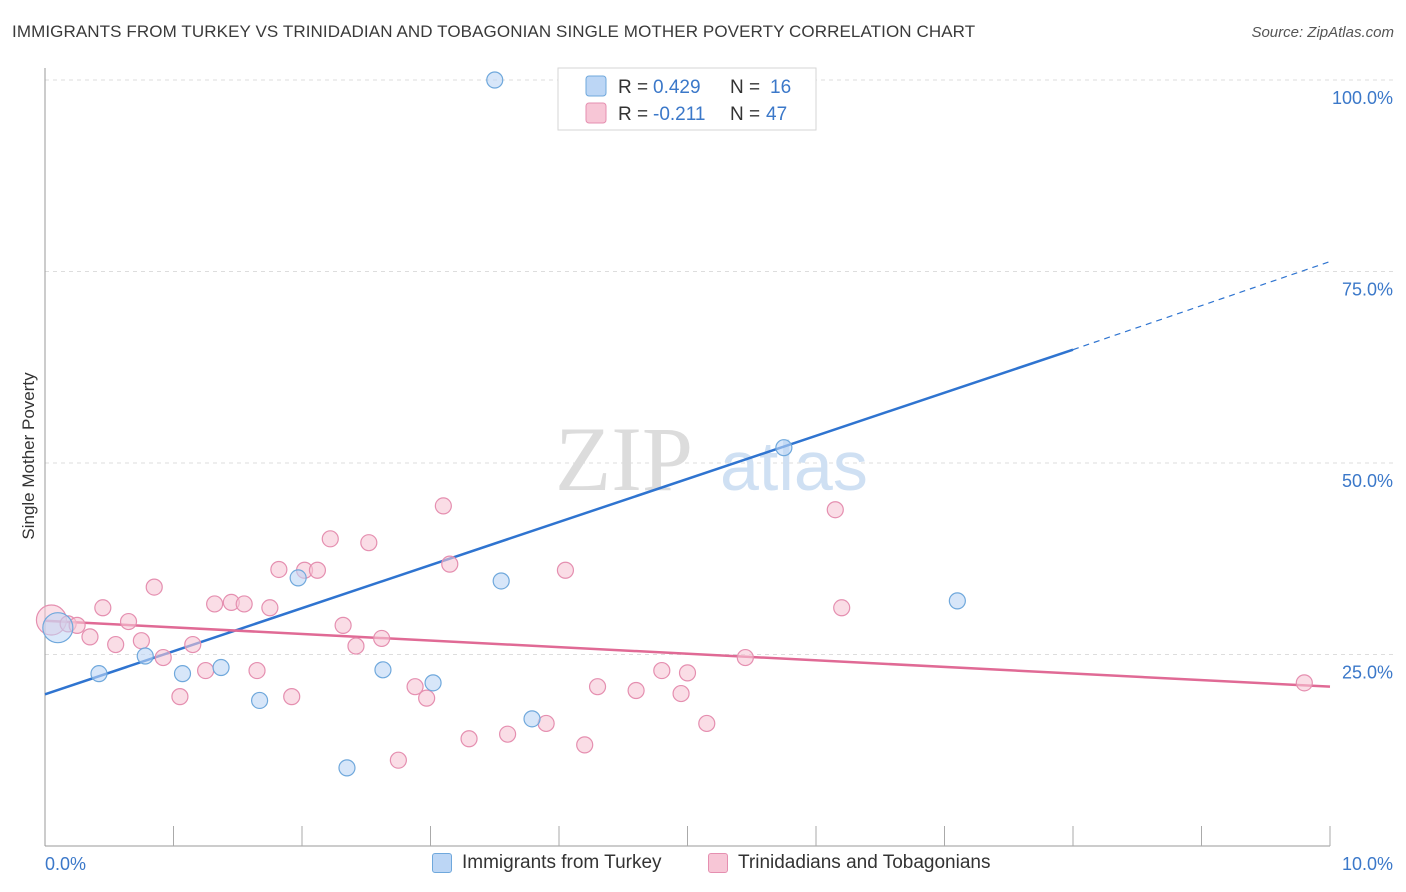 This screenshot has height=892, width=1406. Describe the element at coordinates (562, 862) in the screenshot. I see `legend-label-turkey: Immigrants from Turkey` at that location.